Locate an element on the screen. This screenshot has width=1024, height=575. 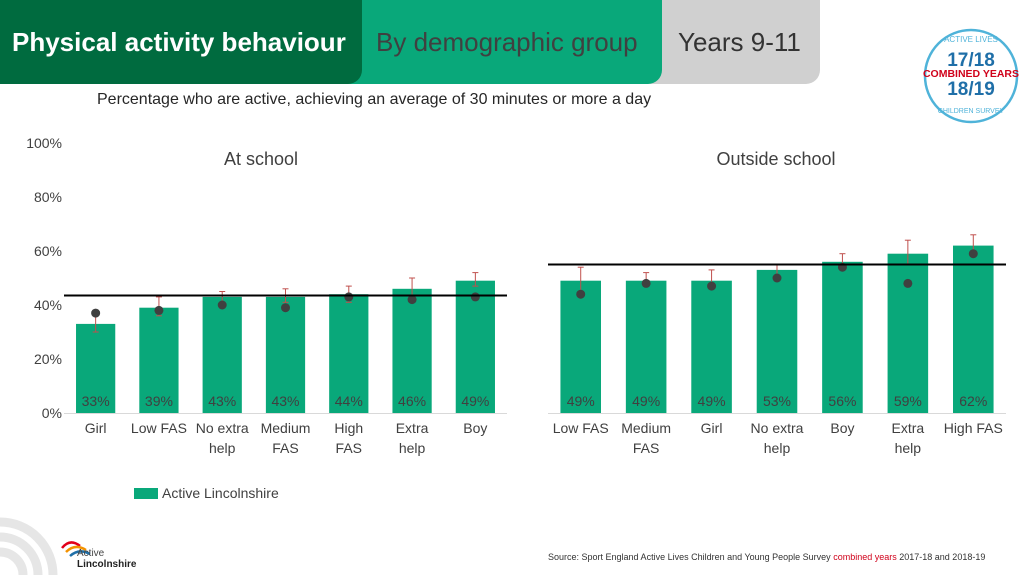
logo-text: Active Lincolnshire is located at coordinates (106, 559).